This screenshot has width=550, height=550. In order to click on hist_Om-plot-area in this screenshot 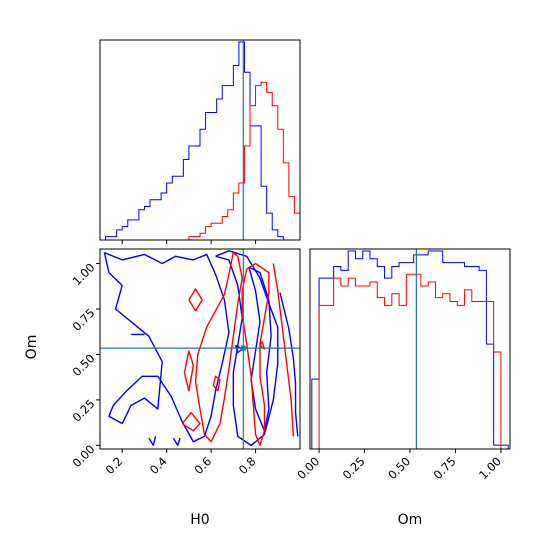, I will do `click(410, 349)`.